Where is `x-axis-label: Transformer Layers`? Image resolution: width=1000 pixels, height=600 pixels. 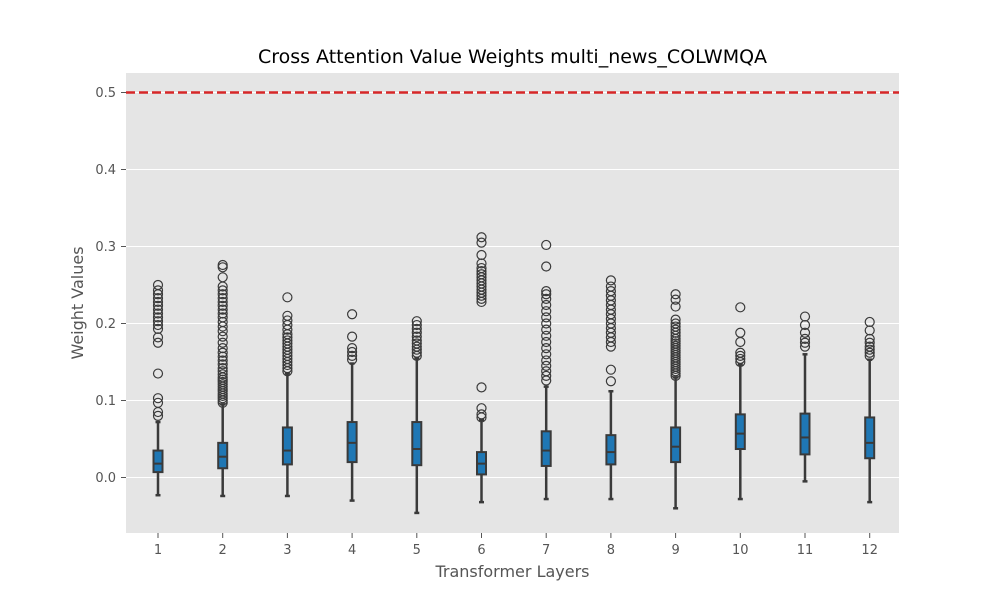
x-axis-label: Transformer Layers is located at coordinates (511, 571).